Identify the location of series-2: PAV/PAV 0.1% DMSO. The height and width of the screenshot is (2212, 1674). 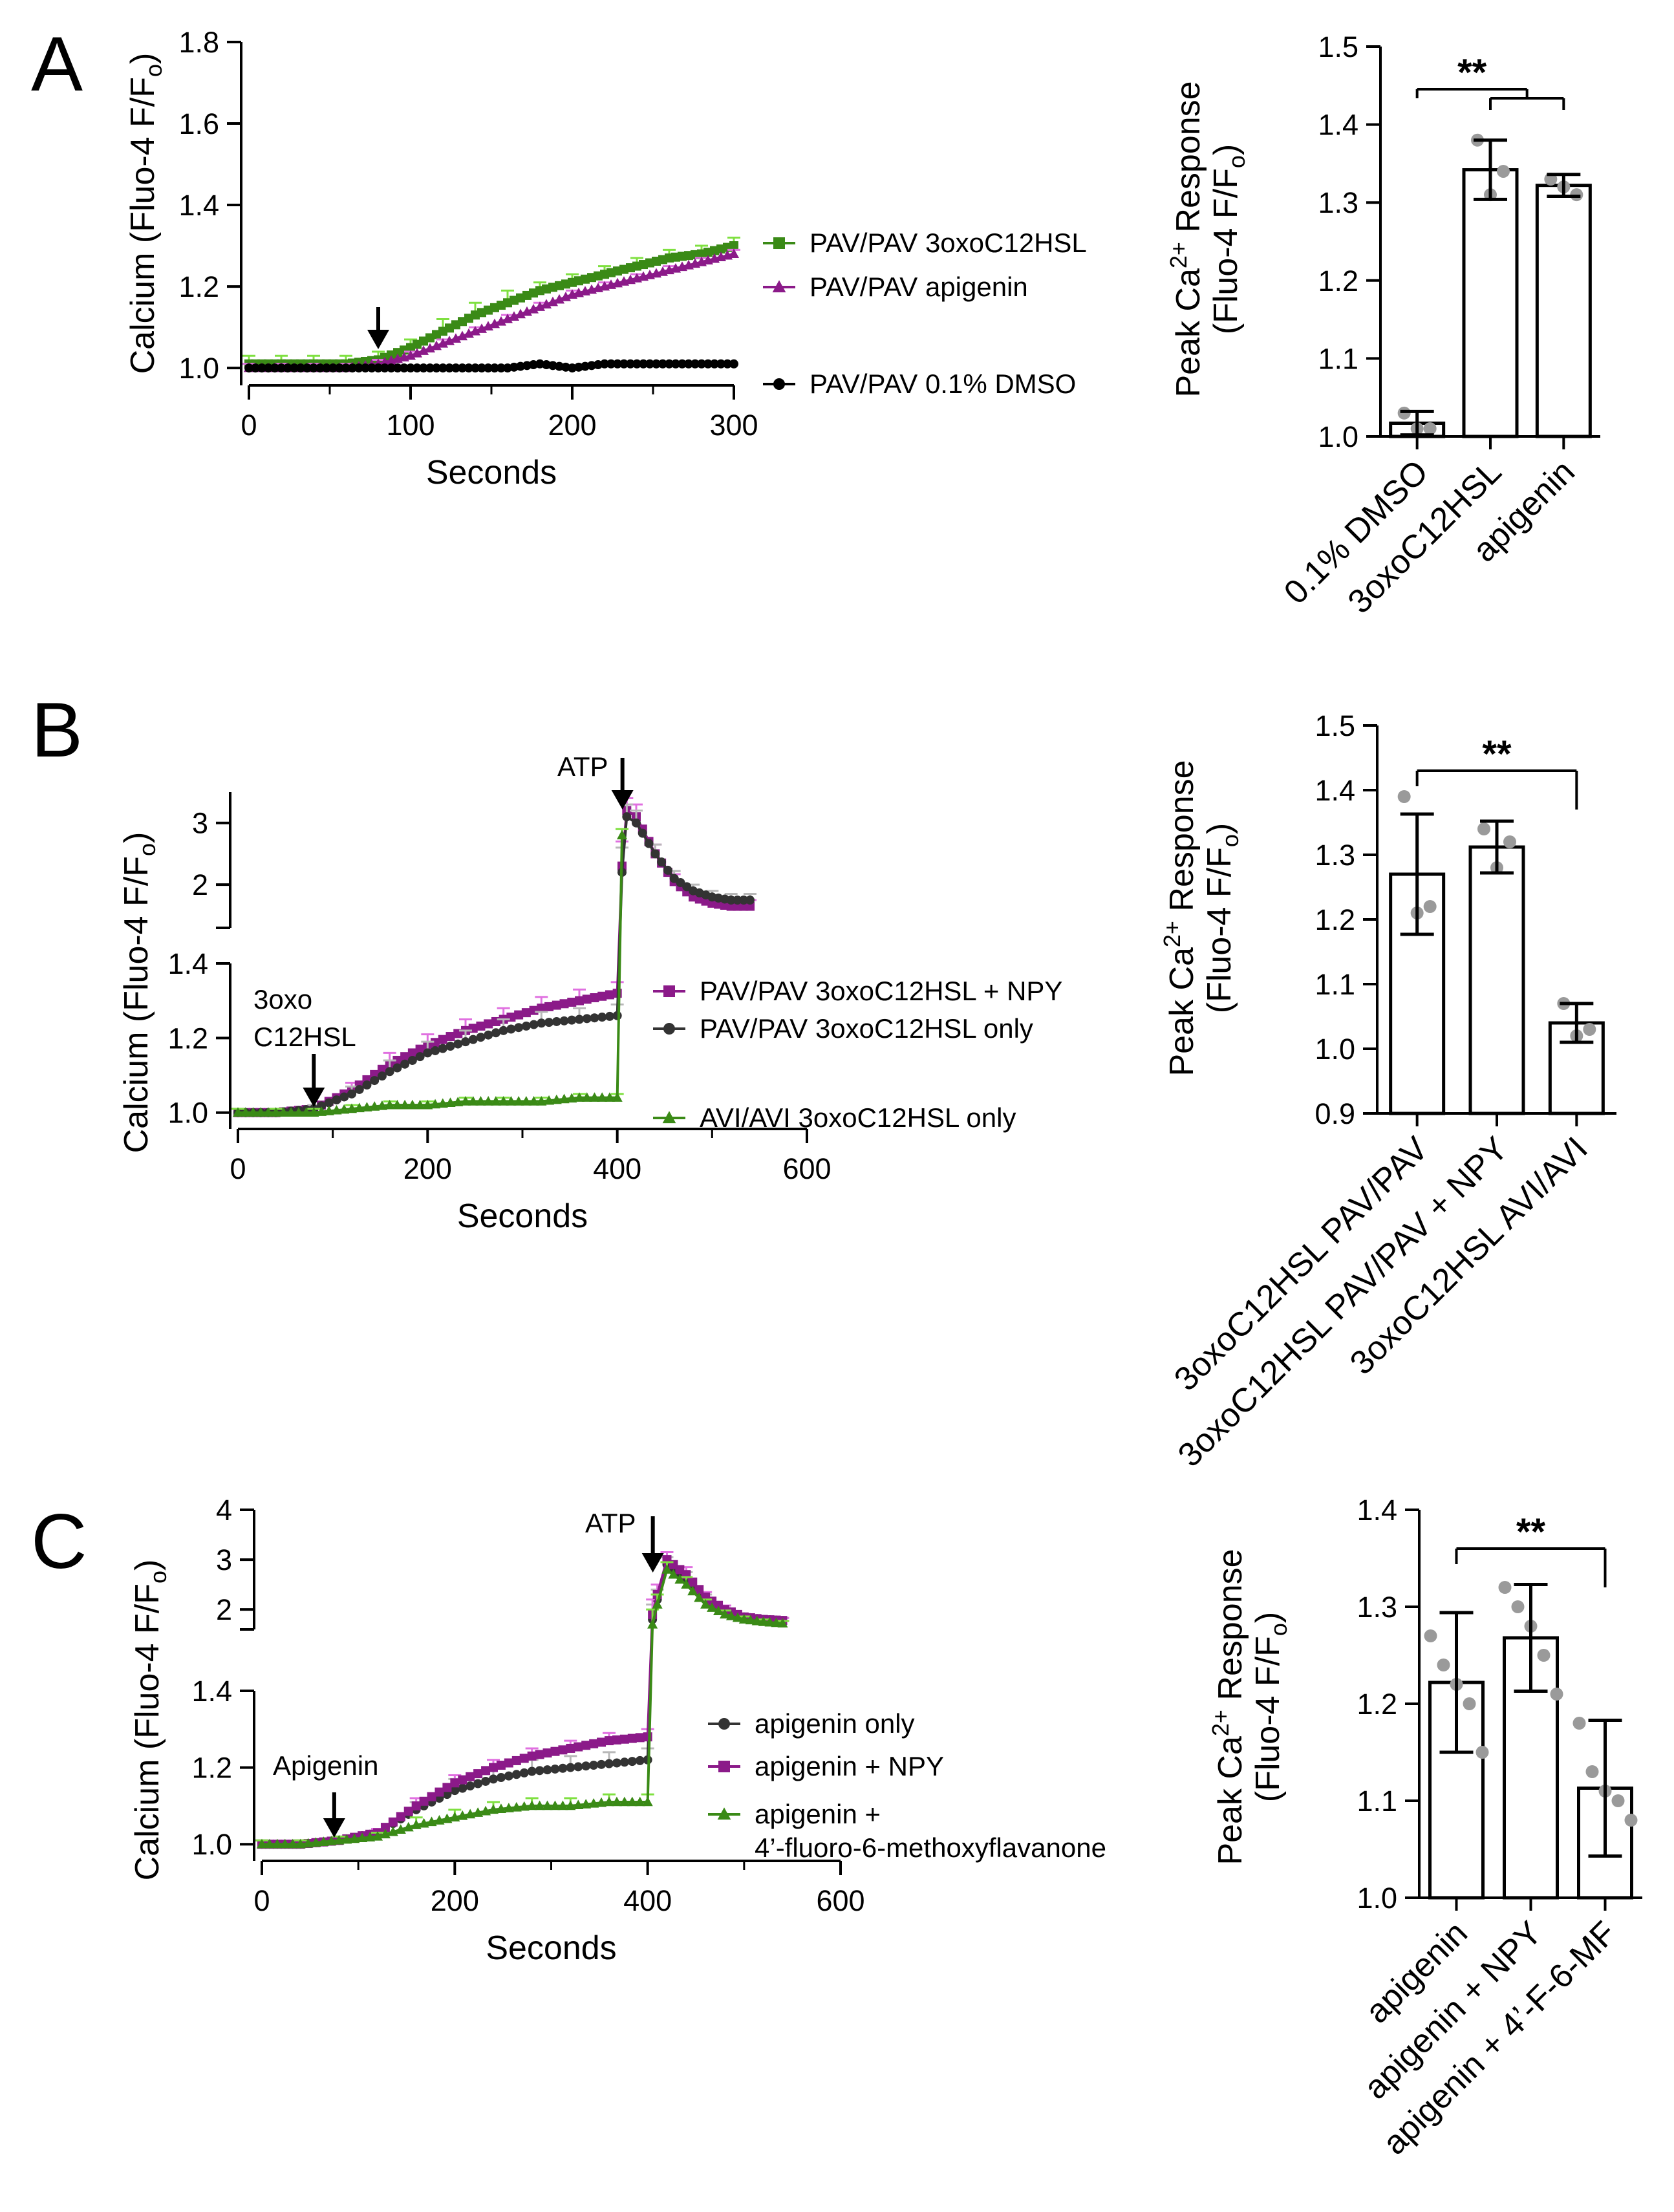
(660, 379).